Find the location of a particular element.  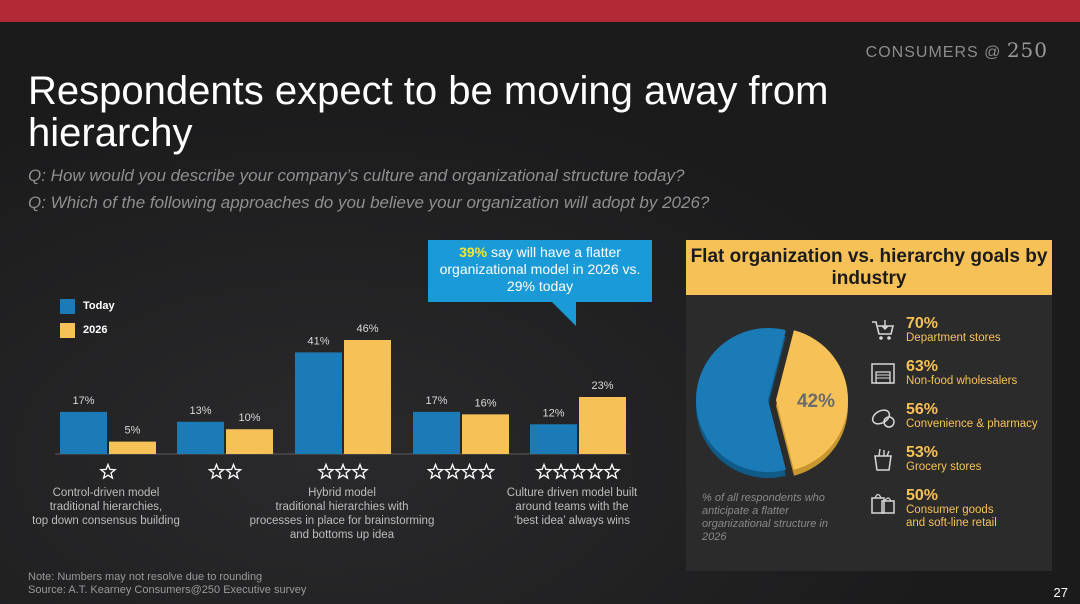

pie-chart: 42% is located at coordinates (772, 403).